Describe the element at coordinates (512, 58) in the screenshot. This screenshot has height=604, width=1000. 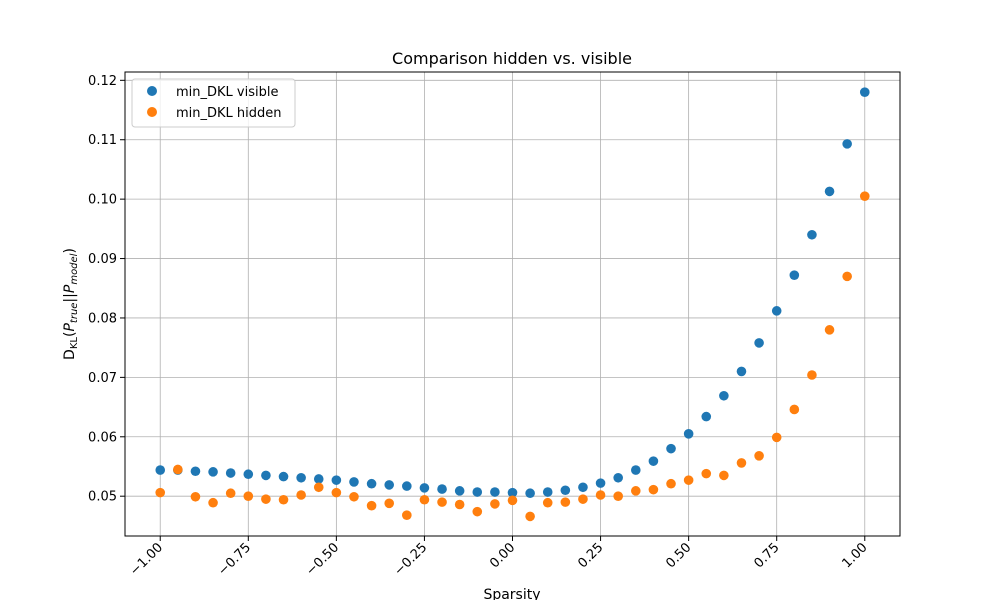
I see `chart-title: Comparison hidden vs. visible` at that location.